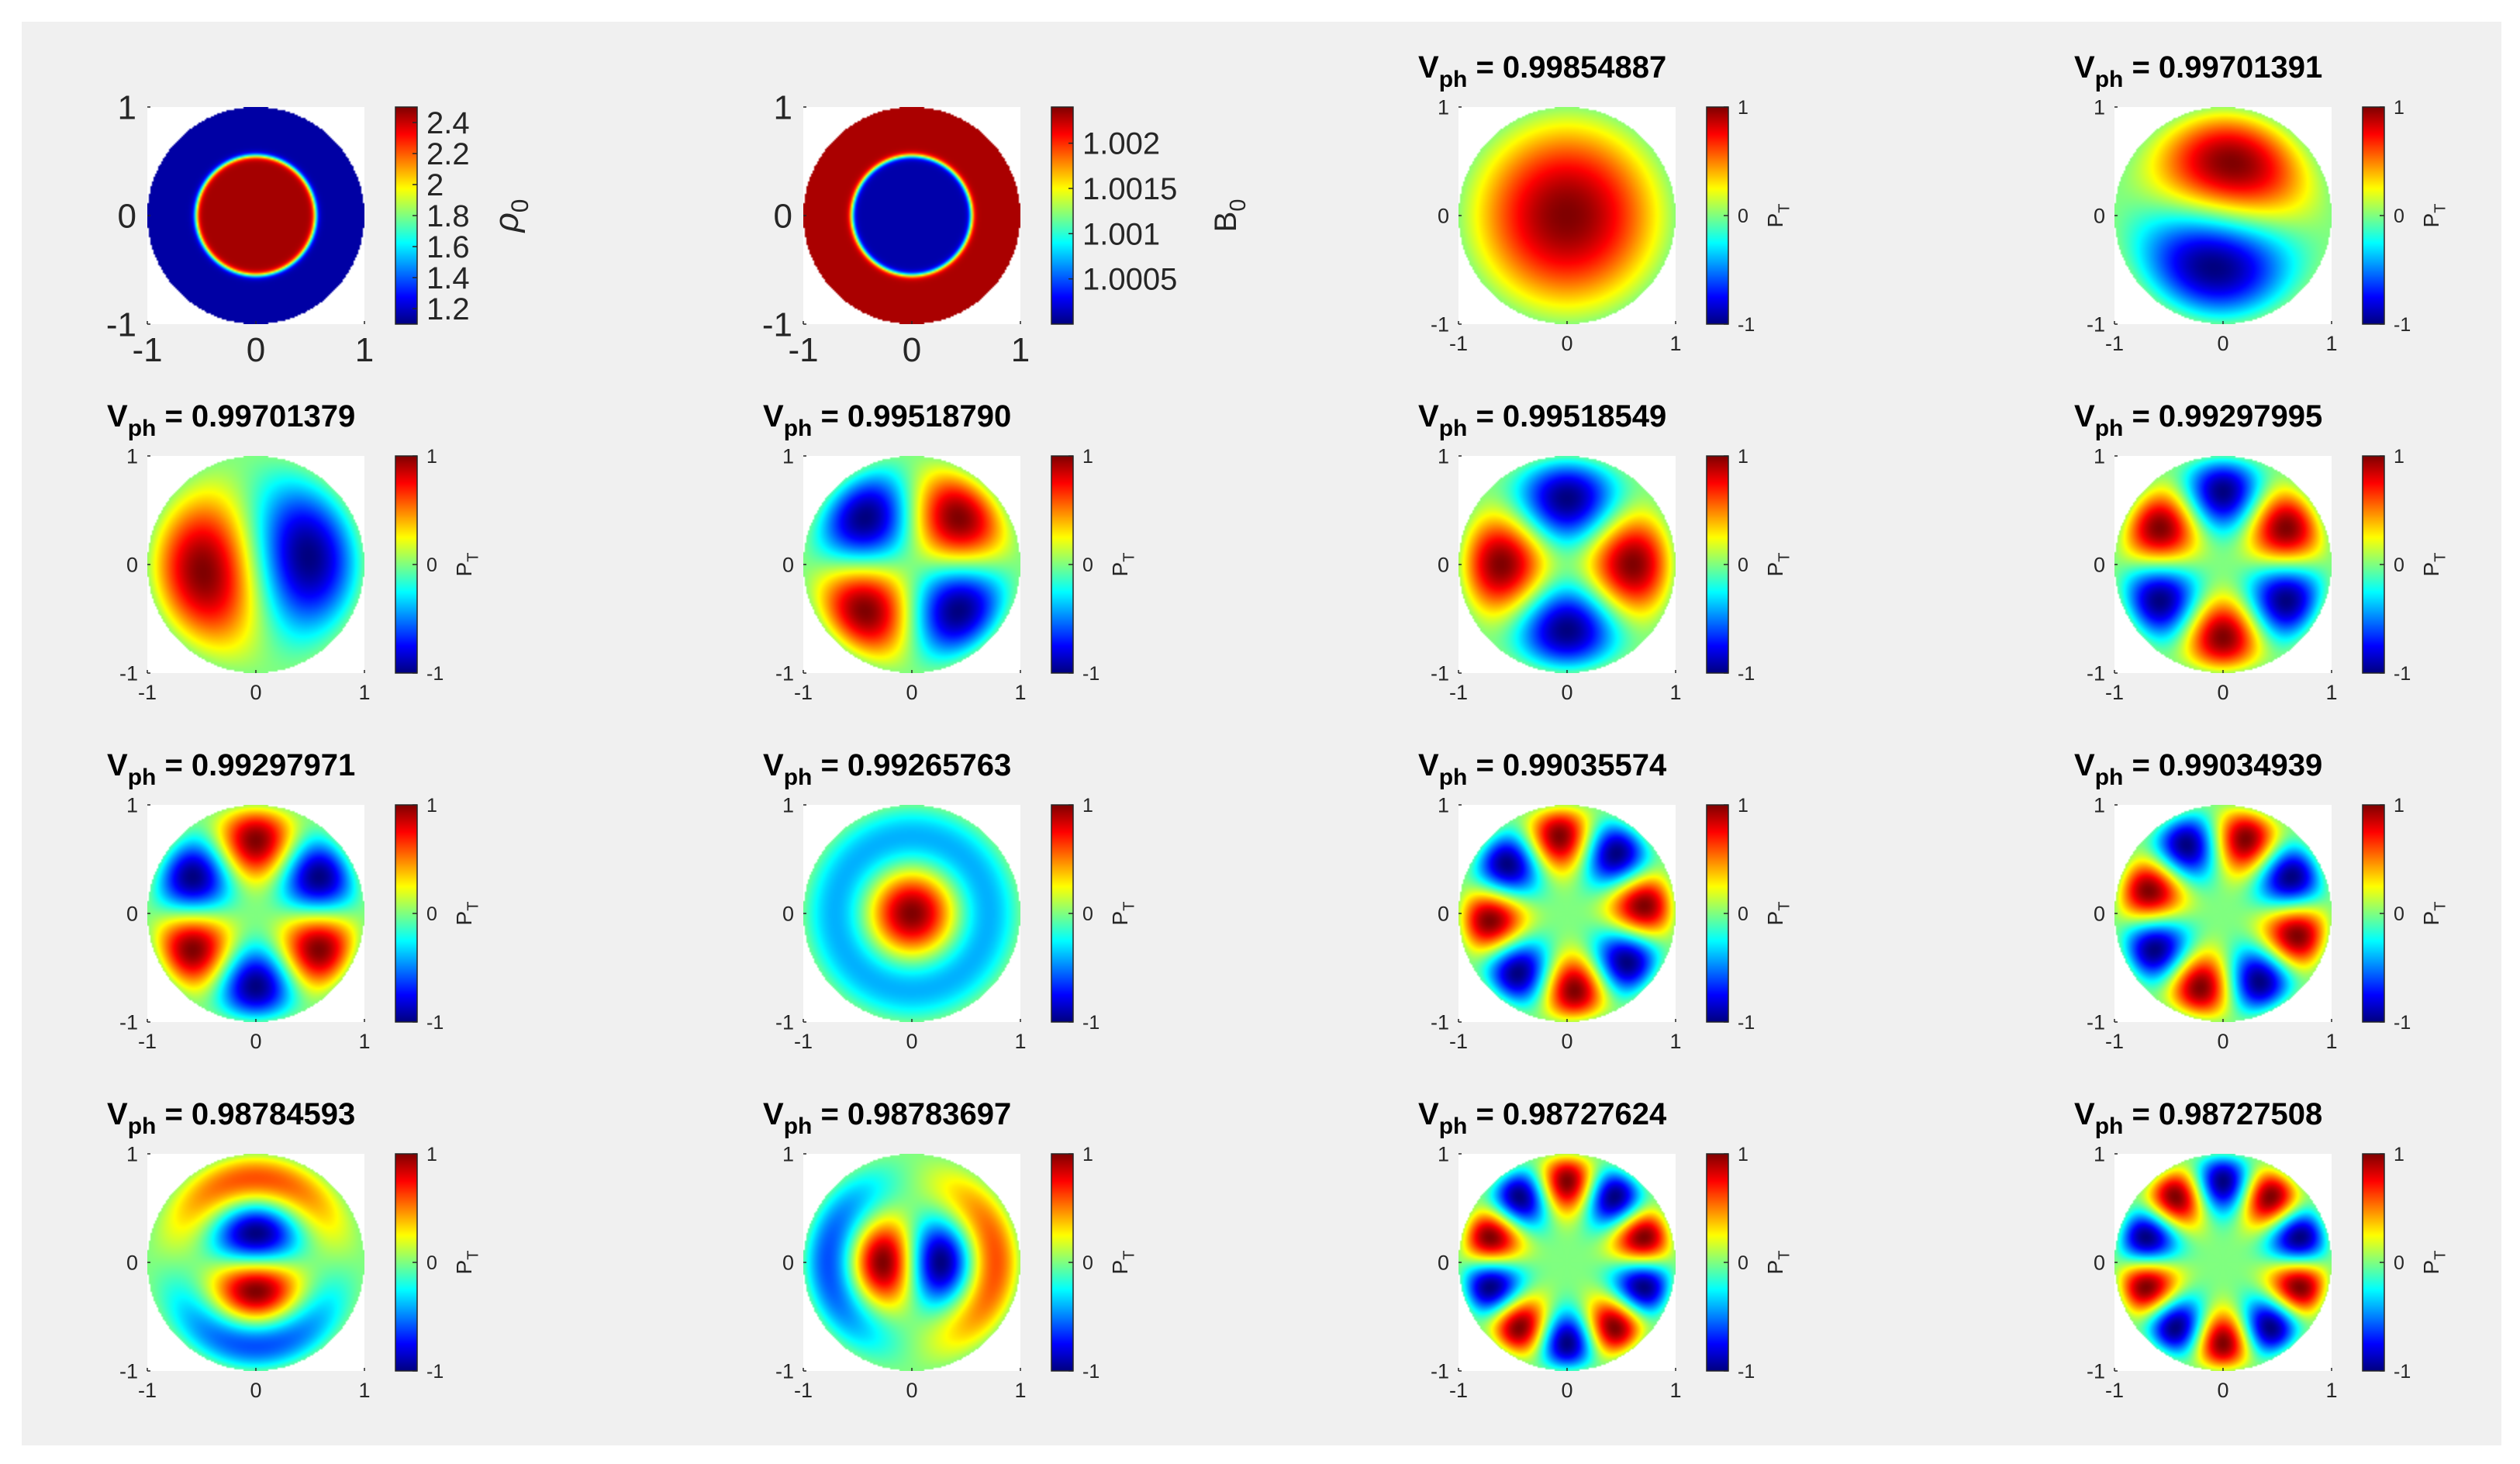 Image resolution: width=2520 pixels, height=1464 pixels. I want to click on colorbar-tick-label: 1.8, so click(448, 216).